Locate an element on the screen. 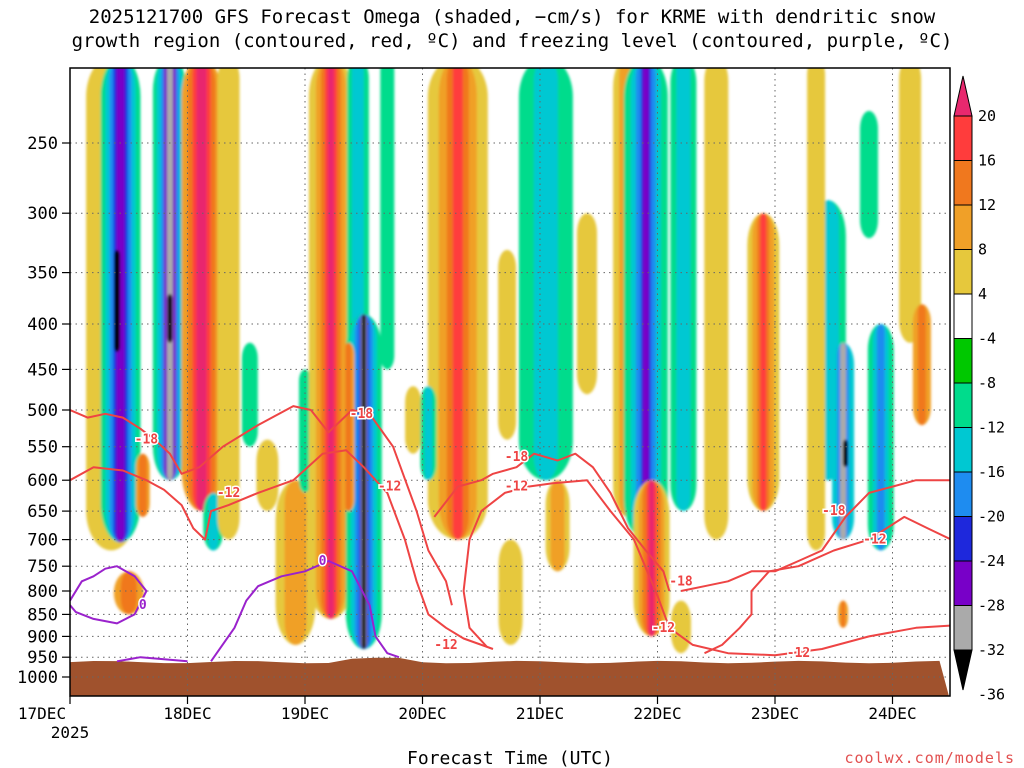  y-tick-label: 400 is located at coordinates (42, 325).